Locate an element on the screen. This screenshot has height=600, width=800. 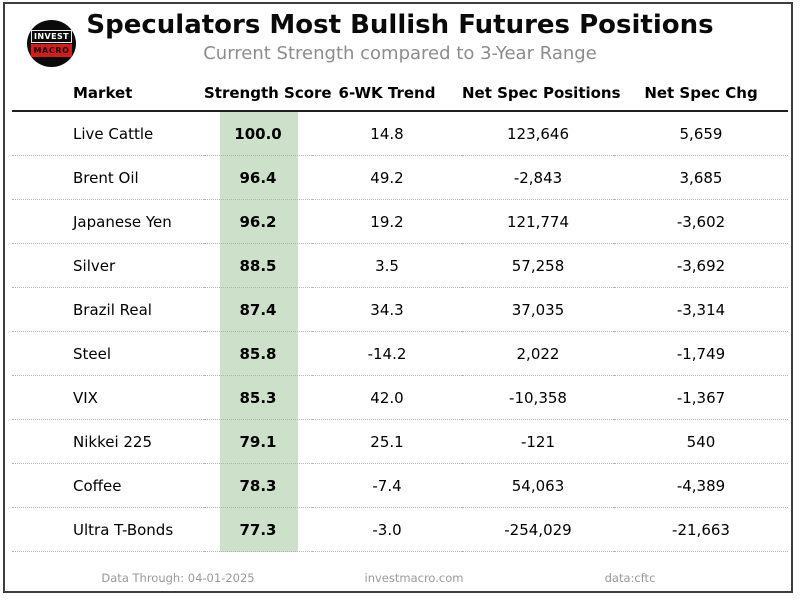
column-header-6wk-trend: 6-WK Trend is located at coordinates (387, 94).